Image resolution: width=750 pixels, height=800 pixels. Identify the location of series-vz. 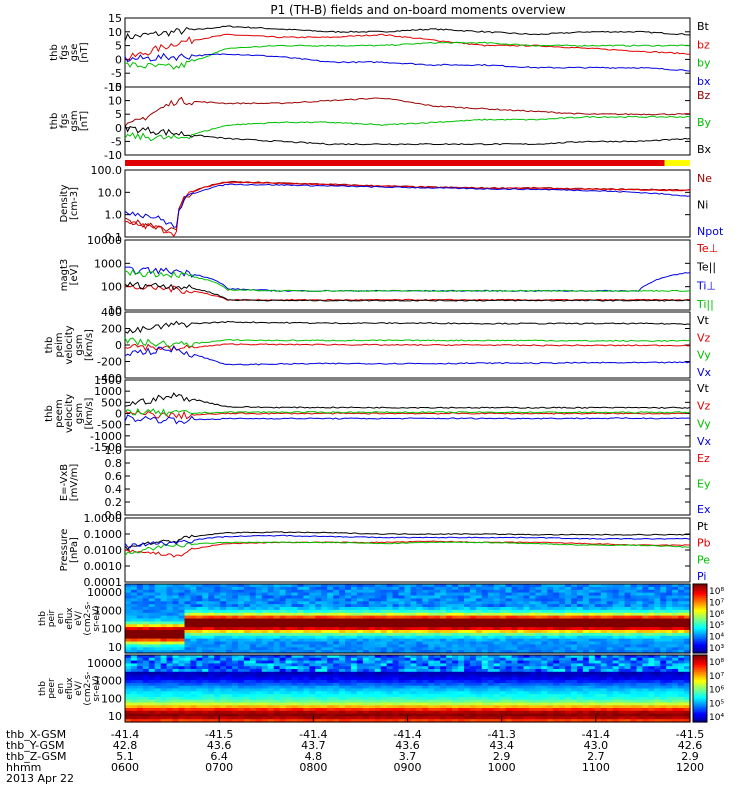
(407, 347).